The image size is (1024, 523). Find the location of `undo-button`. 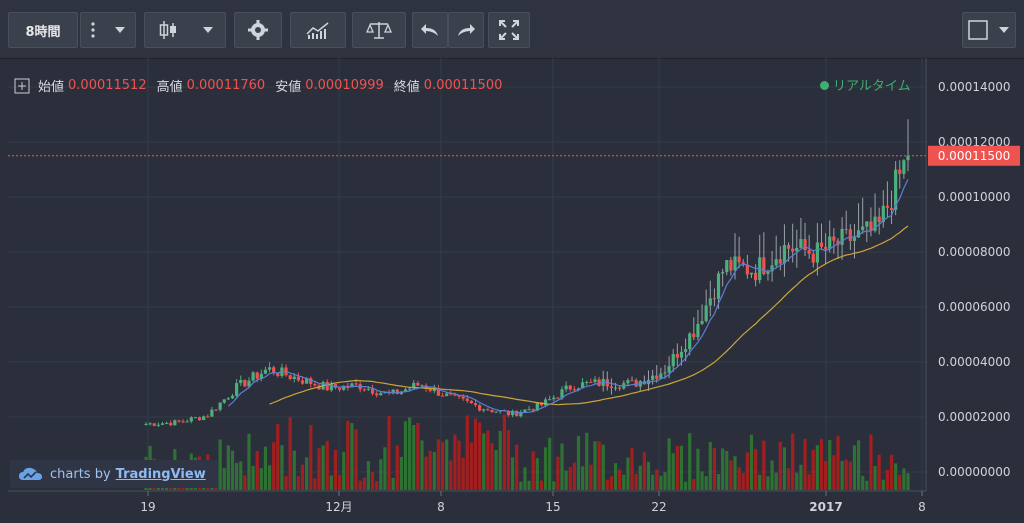

undo-button is located at coordinates (430, 30).